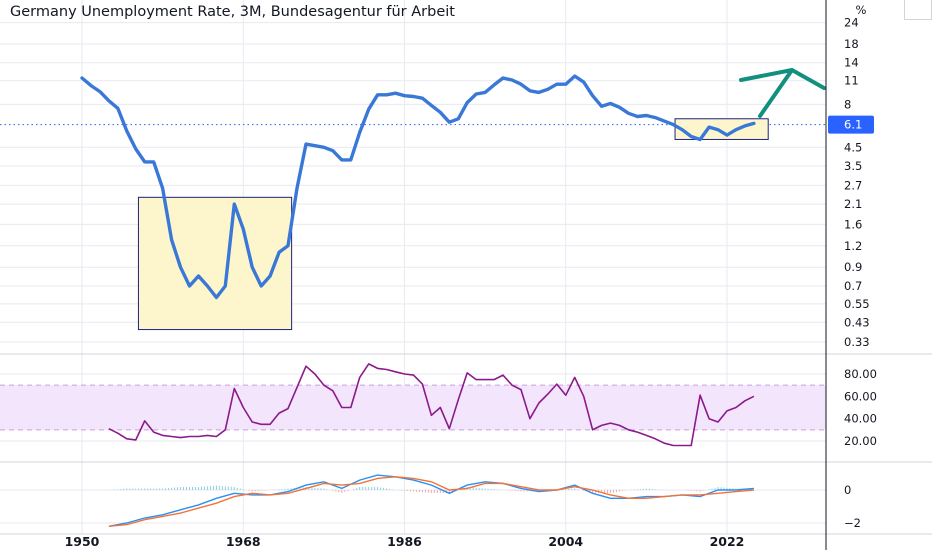 The width and height of the screenshot is (932, 554). What do you see at coordinates (853, 204) in the screenshot?
I see `price-tick-label: 2.1` at bounding box center [853, 204].